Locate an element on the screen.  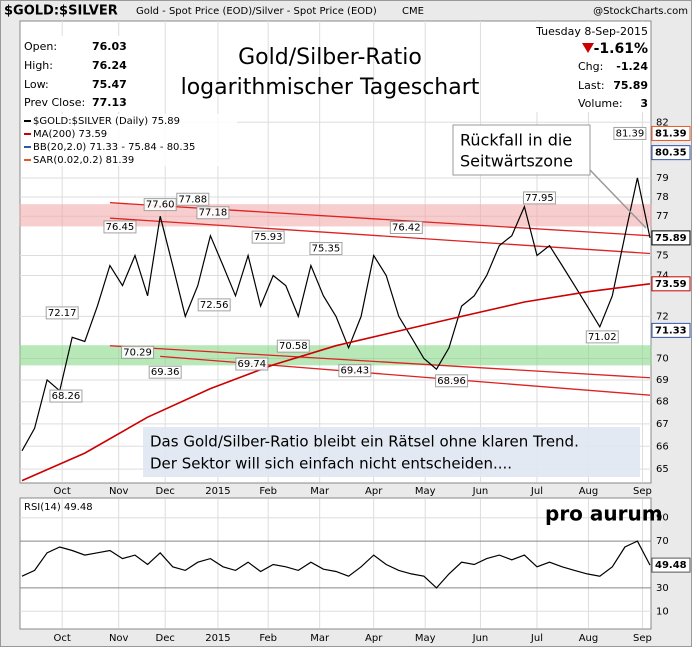
y-tick-label: 10 is located at coordinates (662, 611).